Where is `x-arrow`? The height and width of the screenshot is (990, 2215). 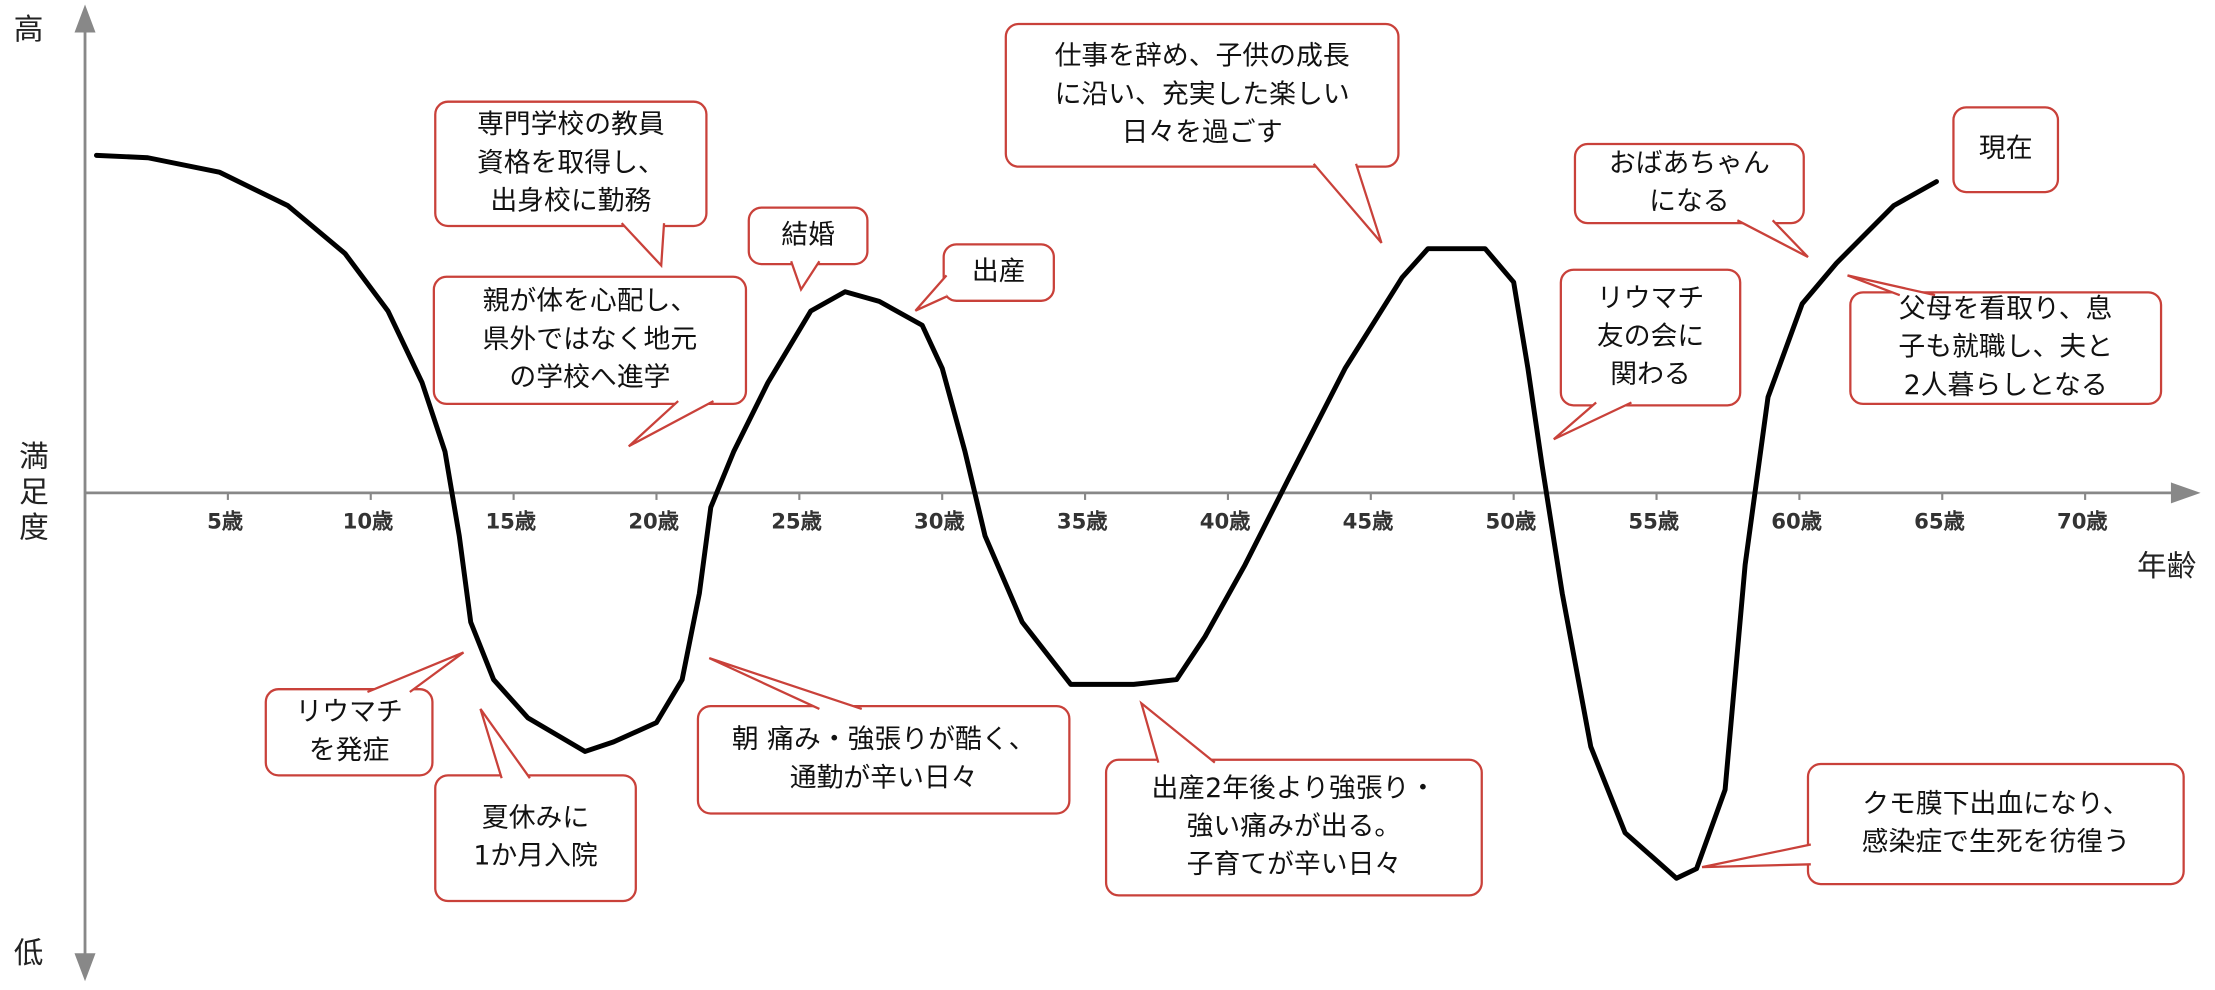
x-arrow is located at coordinates (2185, 493).